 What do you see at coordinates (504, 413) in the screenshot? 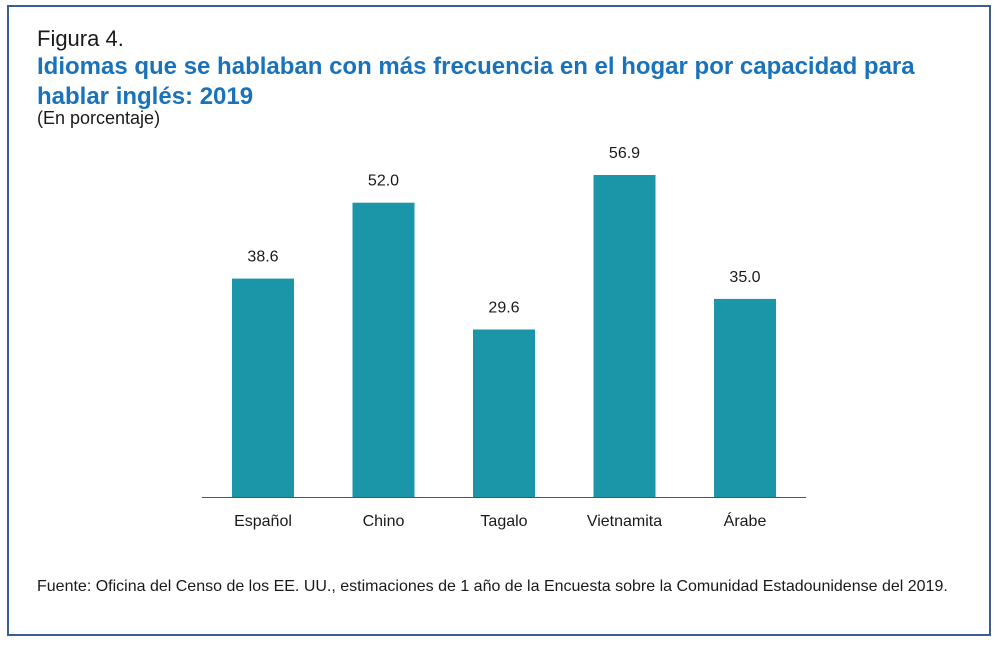
I see `bar-tagalo` at bounding box center [504, 413].